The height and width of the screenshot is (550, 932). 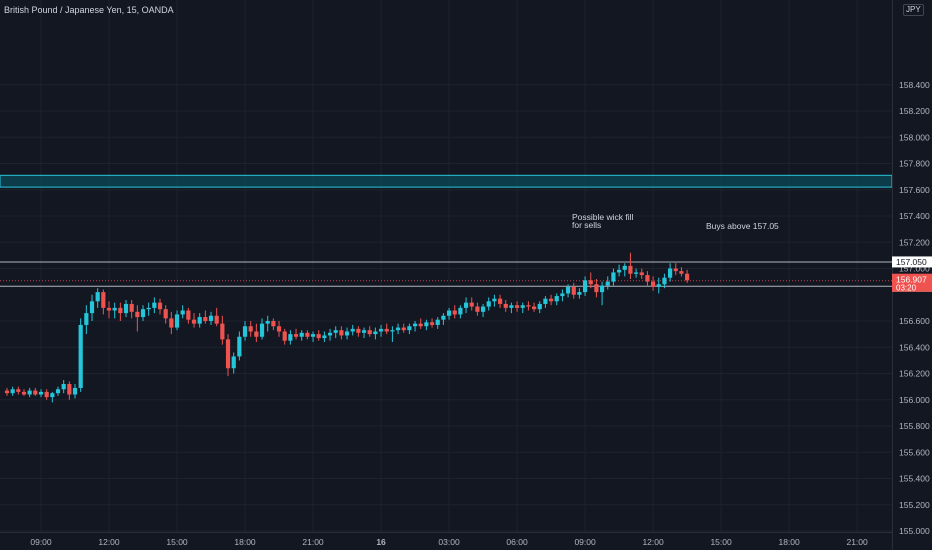 I want to click on resistance-zone, so click(x=446, y=181).